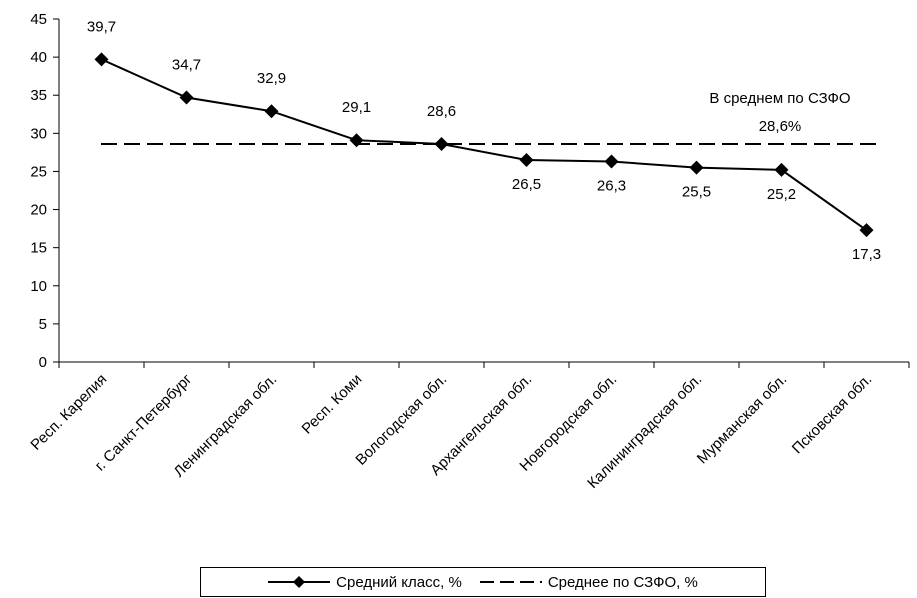 Image resolution: width=917 pixels, height=598 pixels. What do you see at coordinates (38, 133) in the screenshot?
I see `y-tick-label: 30` at bounding box center [38, 133].